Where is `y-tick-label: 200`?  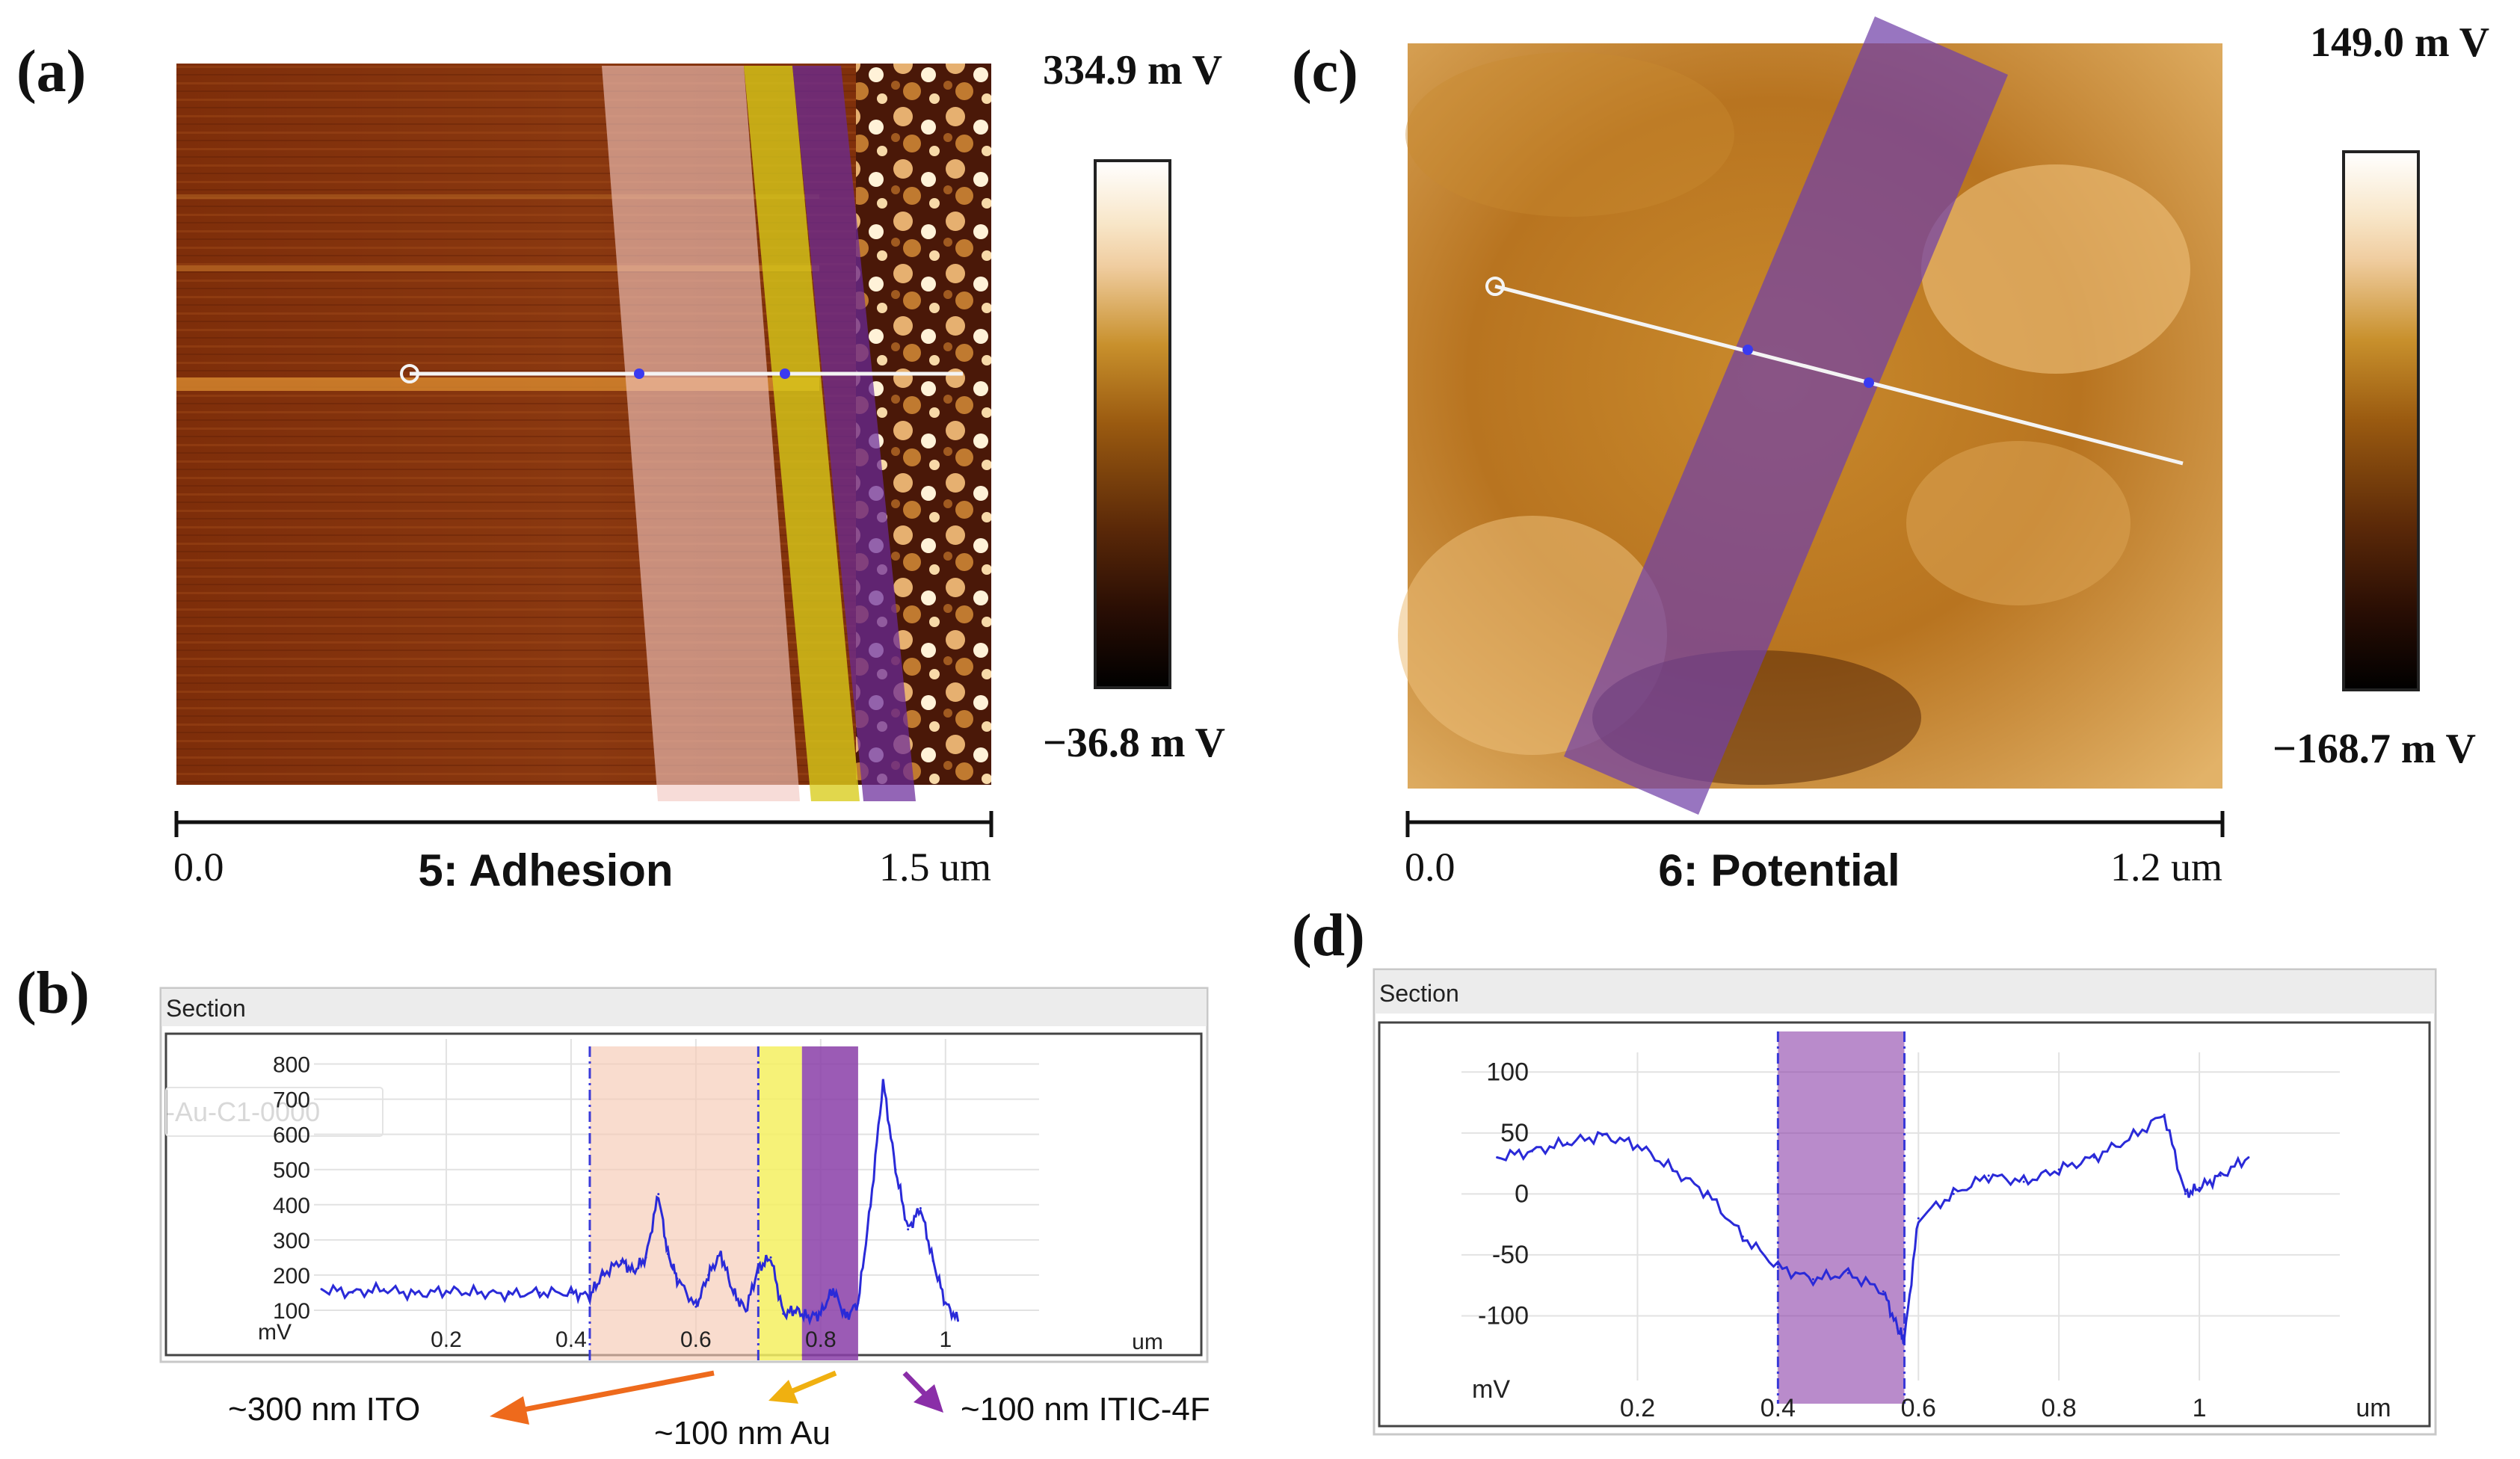 y-tick-label: 200 is located at coordinates (291, 1276).